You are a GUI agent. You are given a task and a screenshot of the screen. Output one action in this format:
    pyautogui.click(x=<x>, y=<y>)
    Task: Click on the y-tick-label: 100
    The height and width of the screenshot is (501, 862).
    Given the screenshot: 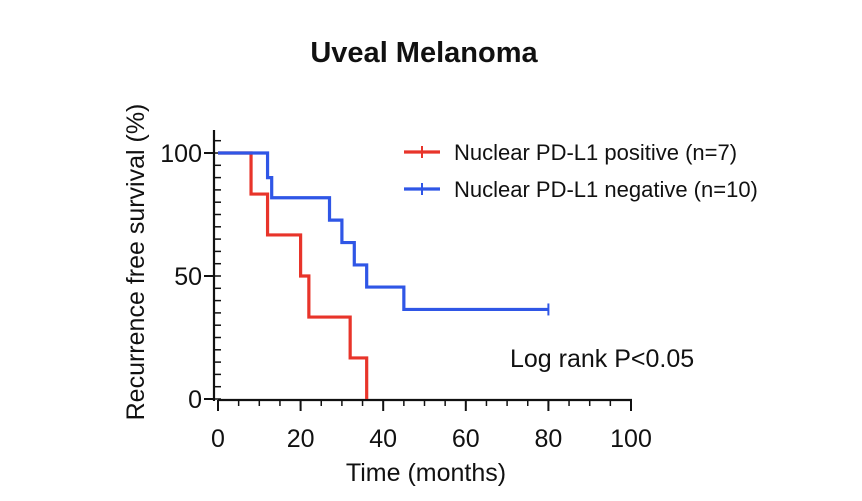 What is the action you would take?
    pyautogui.click(x=181, y=154)
    